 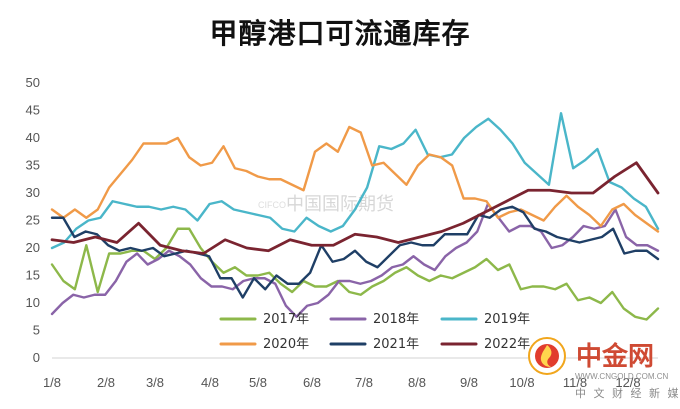 I want to click on x-tick-label: 5/8, so click(x=258, y=382).